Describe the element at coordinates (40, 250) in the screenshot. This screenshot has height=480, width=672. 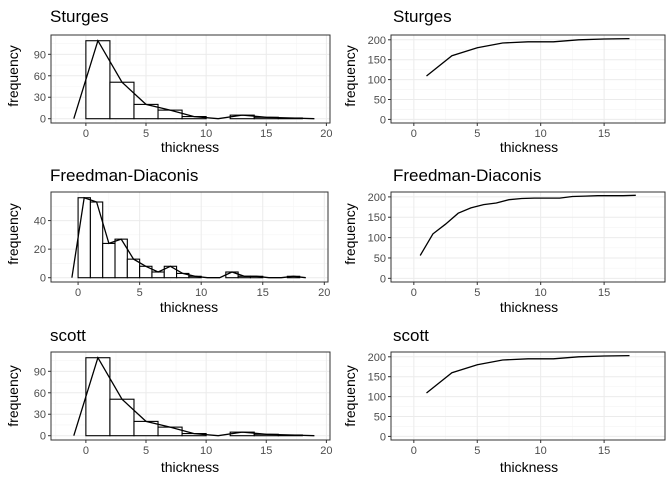
I see `y-tick-label: 20` at that location.